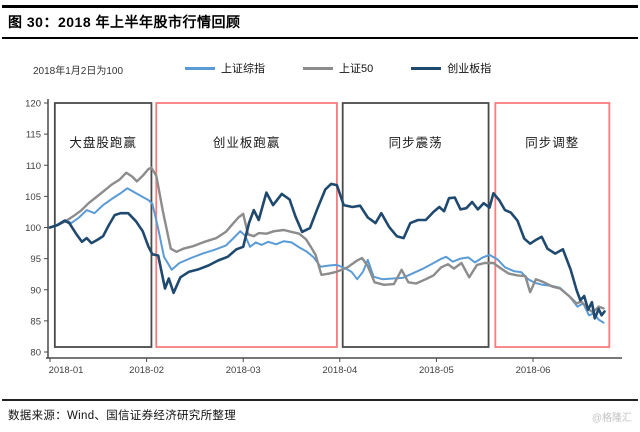 This screenshot has height=432, width=640. Describe the element at coordinates (611, 418) in the screenshot. I see `watermark: @格隆汇` at that location.